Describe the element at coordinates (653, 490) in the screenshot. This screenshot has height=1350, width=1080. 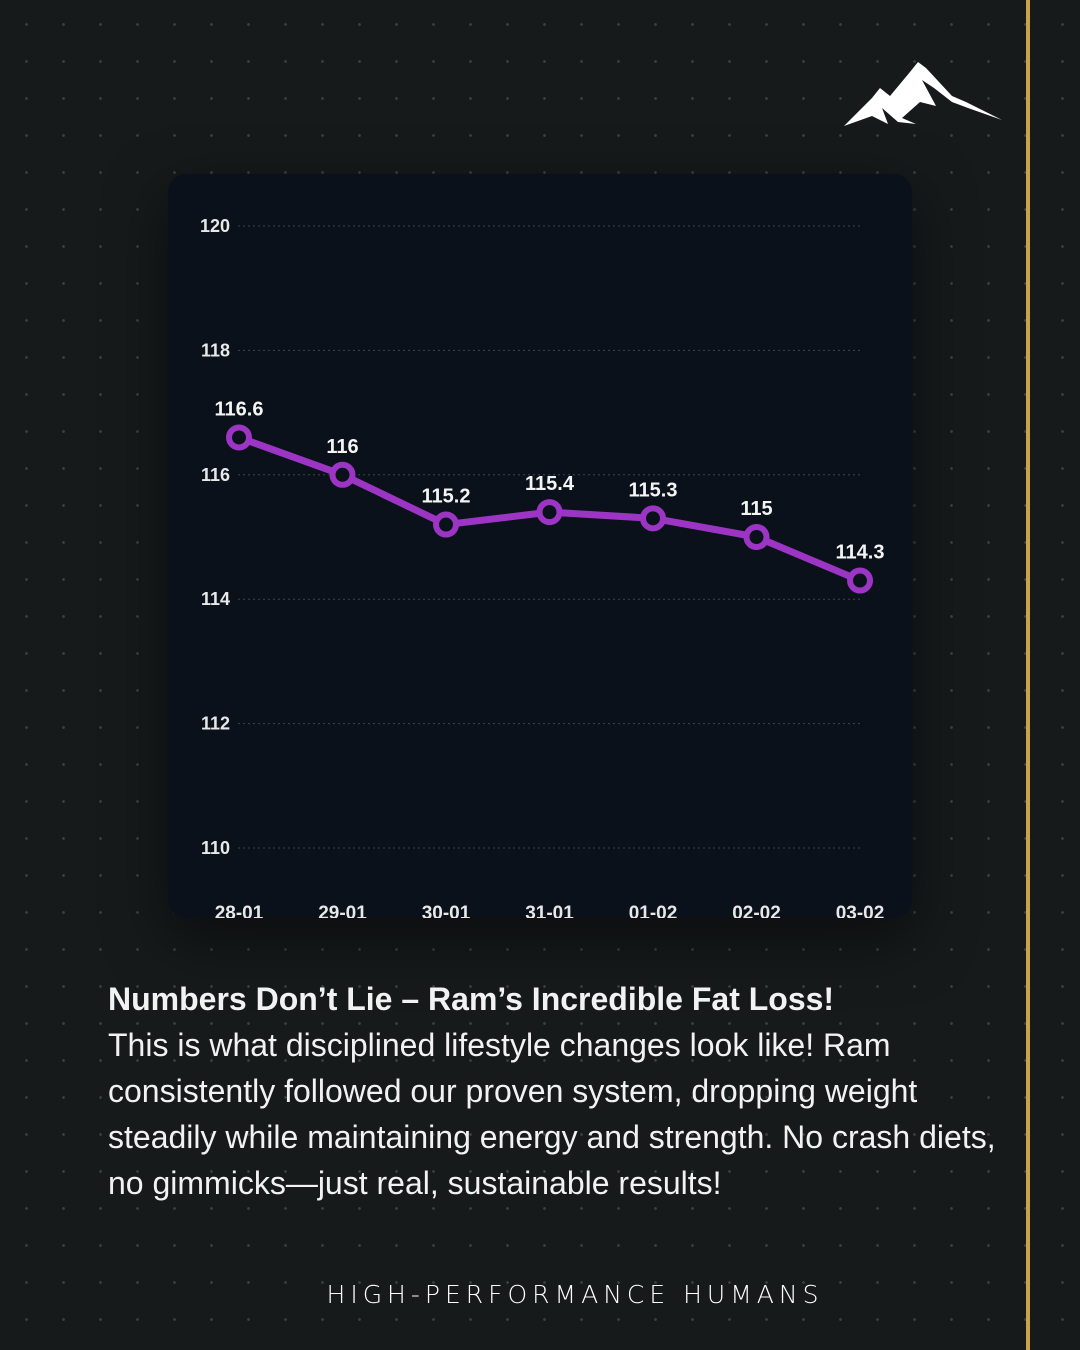
I see `data-label: 115.3` at that location.